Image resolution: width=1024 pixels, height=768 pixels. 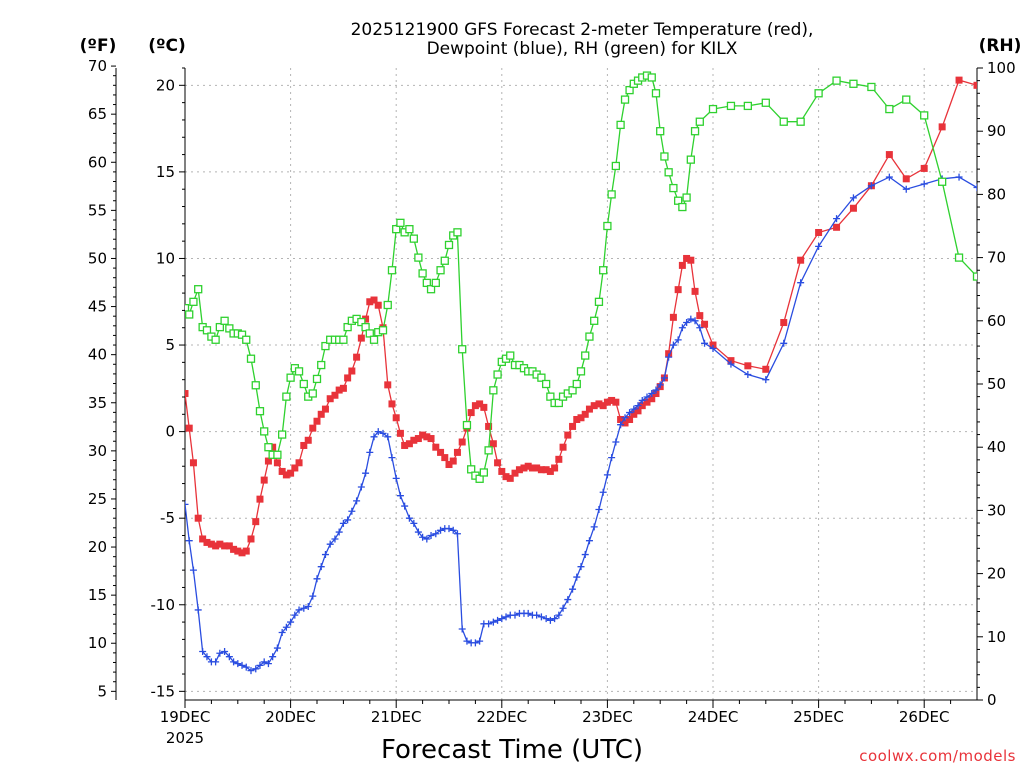 I want to click on x-tick-label: 24DEC, so click(x=713, y=717).